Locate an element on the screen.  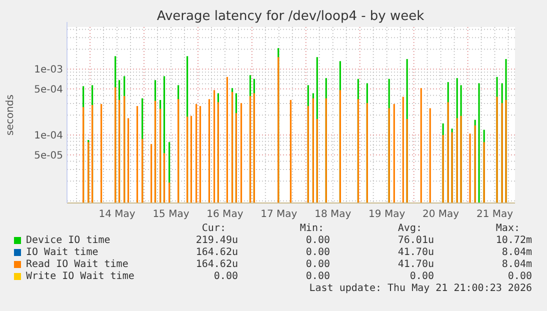
y-tick-label: 5e-04 is located at coordinates (48, 90).